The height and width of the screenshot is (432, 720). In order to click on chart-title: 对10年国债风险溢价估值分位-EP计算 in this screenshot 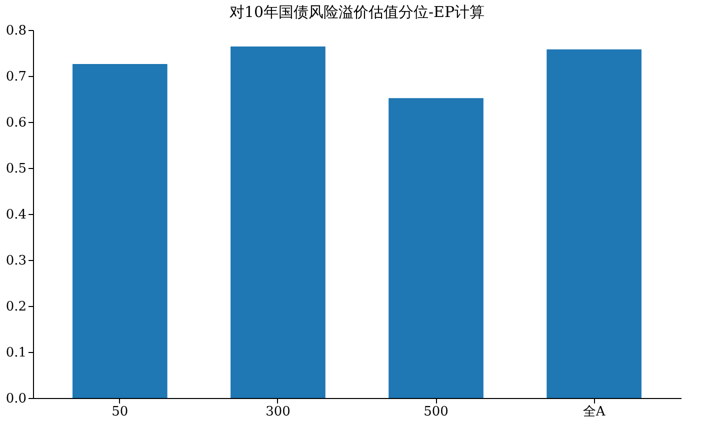, I will do `click(357, 12)`.